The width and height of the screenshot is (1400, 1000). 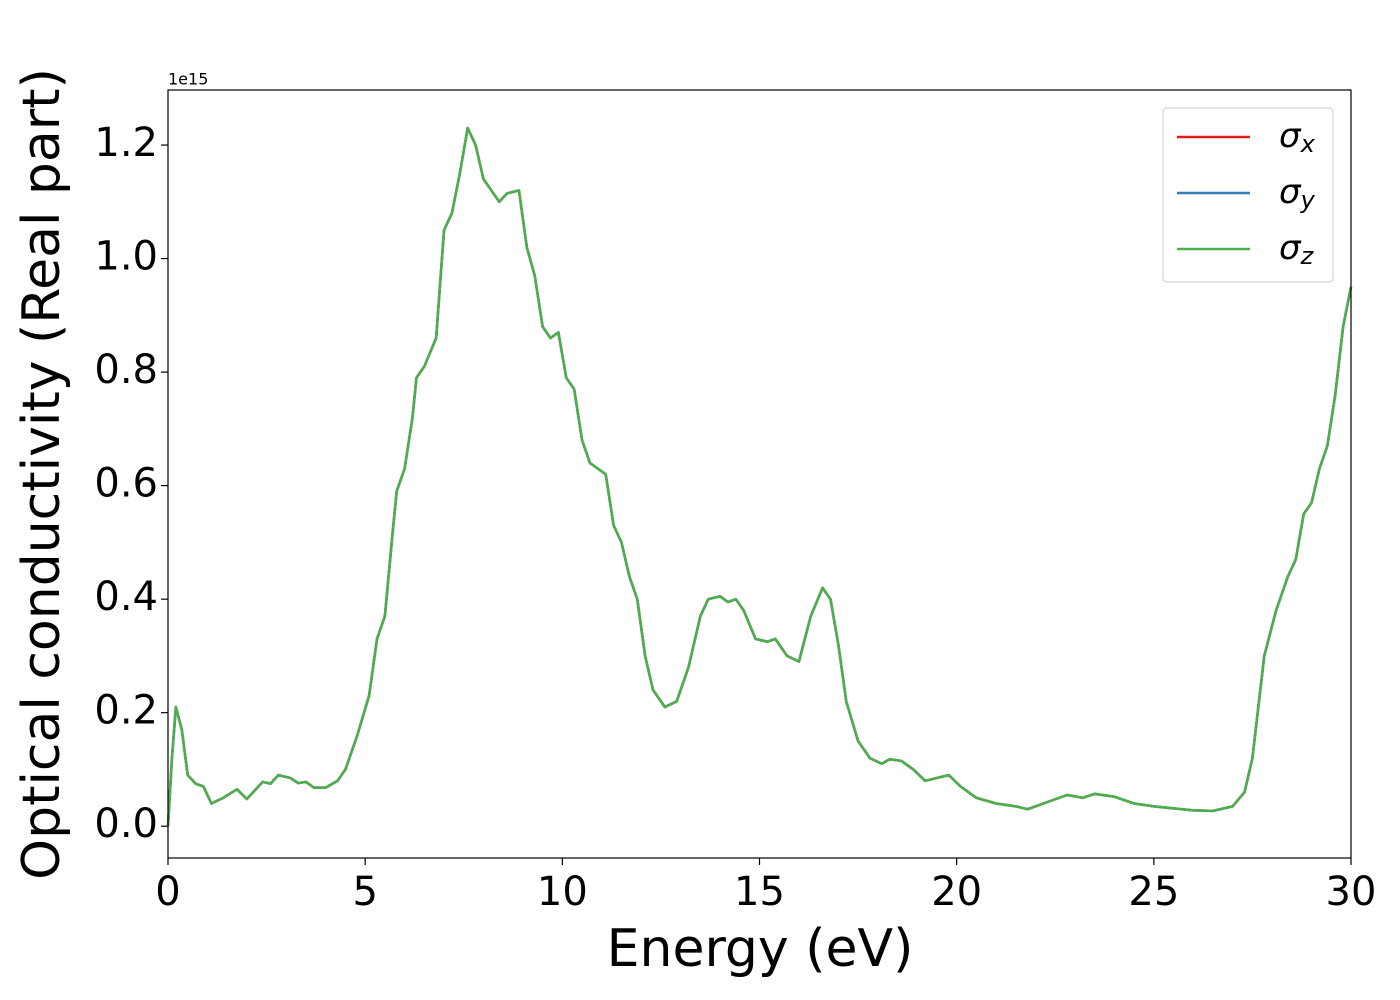 What do you see at coordinates (1297, 137) in the screenshot?
I see `legend-label: σx` at bounding box center [1297, 137].